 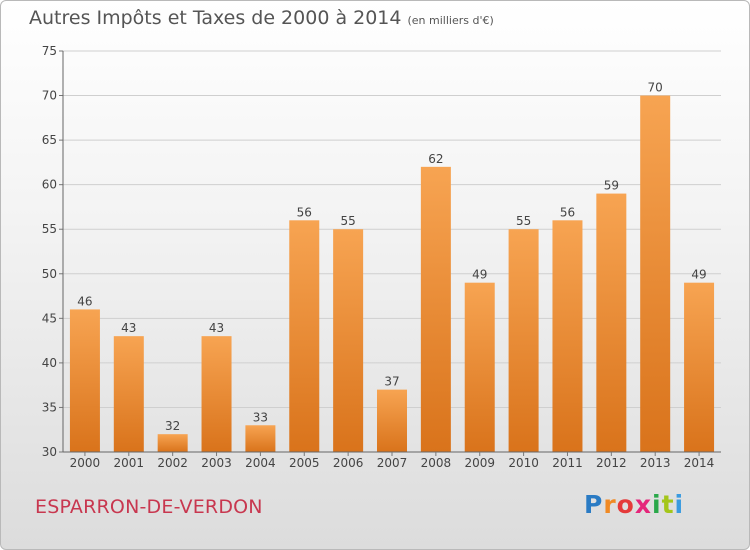 What do you see at coordinates (392, 463) in the screenshot?
I see `x-tick-label: 2007` at bounding box center [392, 463].